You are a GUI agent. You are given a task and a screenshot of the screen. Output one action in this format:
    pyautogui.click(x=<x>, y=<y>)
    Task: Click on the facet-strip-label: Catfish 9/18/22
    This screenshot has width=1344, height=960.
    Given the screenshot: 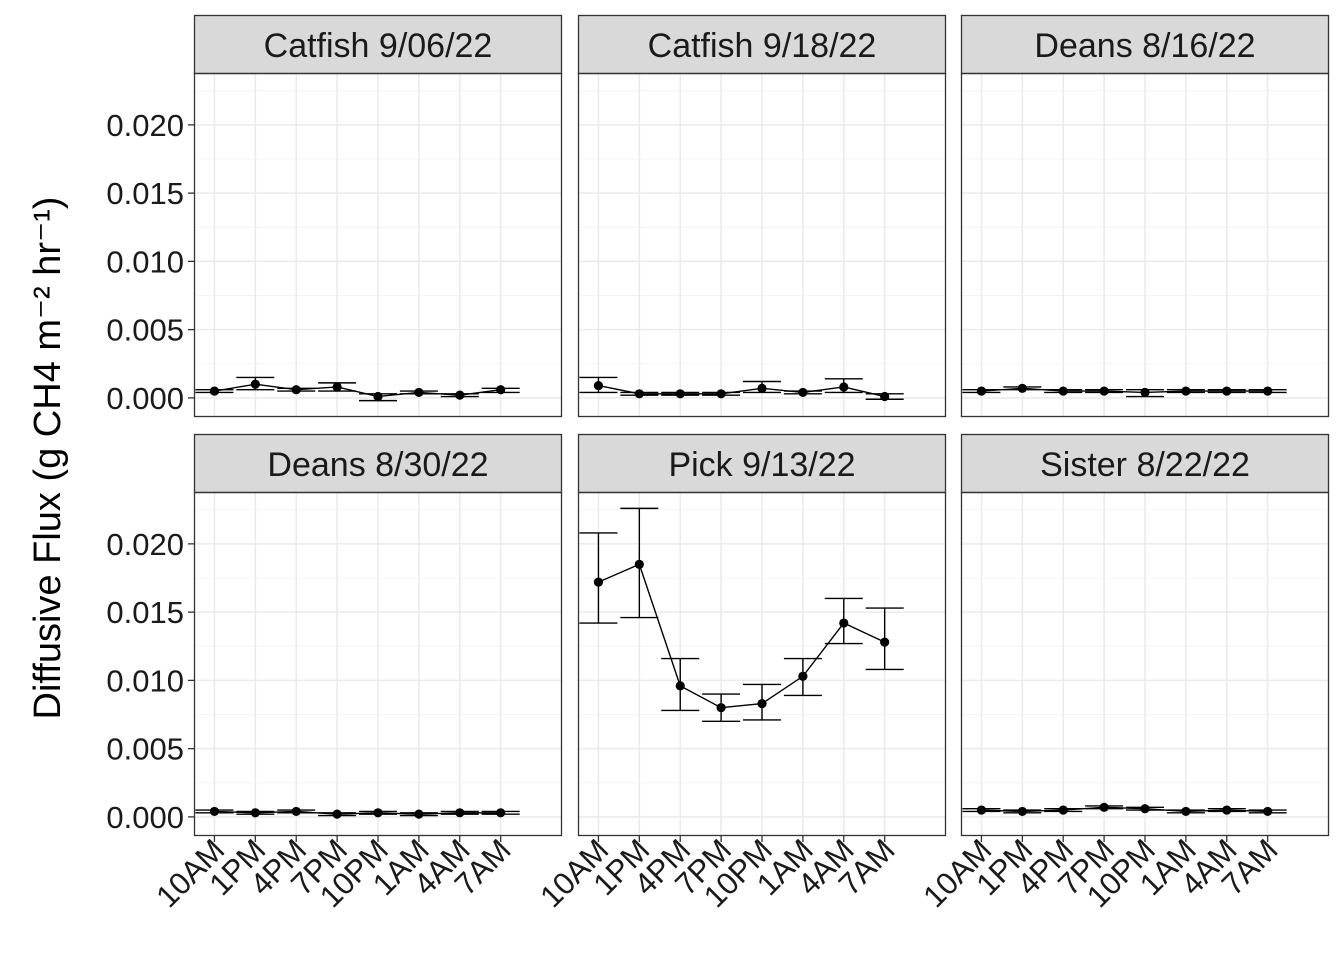 What is the action you would take?
    pyautogui.click(x=762, y=46)
    